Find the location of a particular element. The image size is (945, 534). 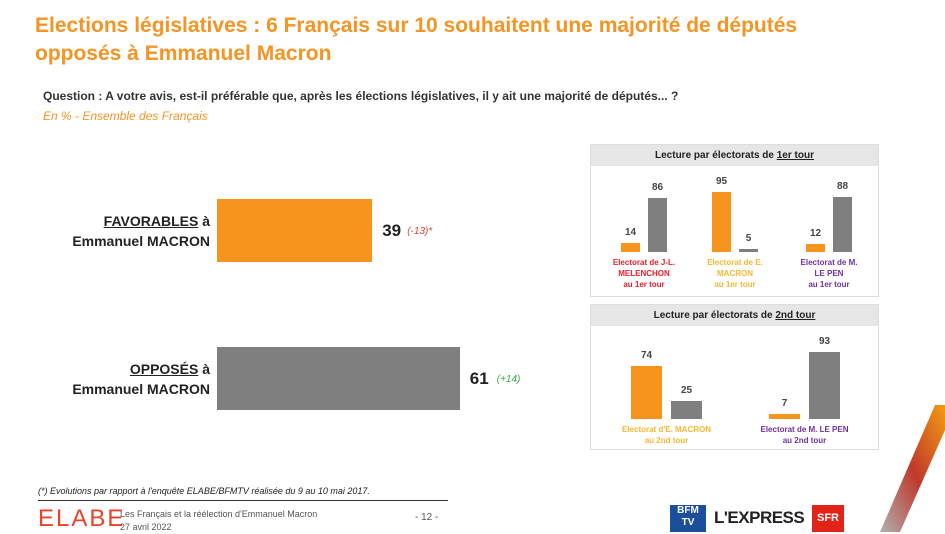

sub-value-label: 25 is located at coordinates (686, 390).